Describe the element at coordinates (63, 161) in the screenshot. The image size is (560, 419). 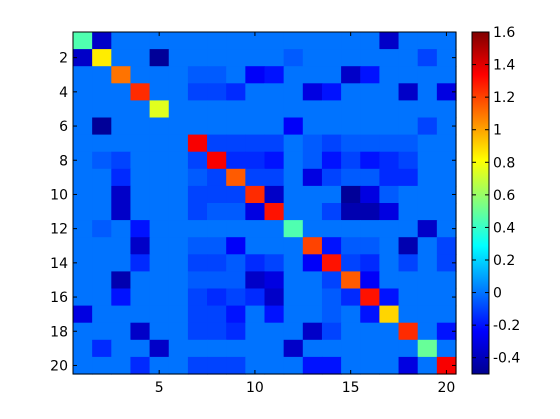
I see `y-tick-label: 8` at that location.